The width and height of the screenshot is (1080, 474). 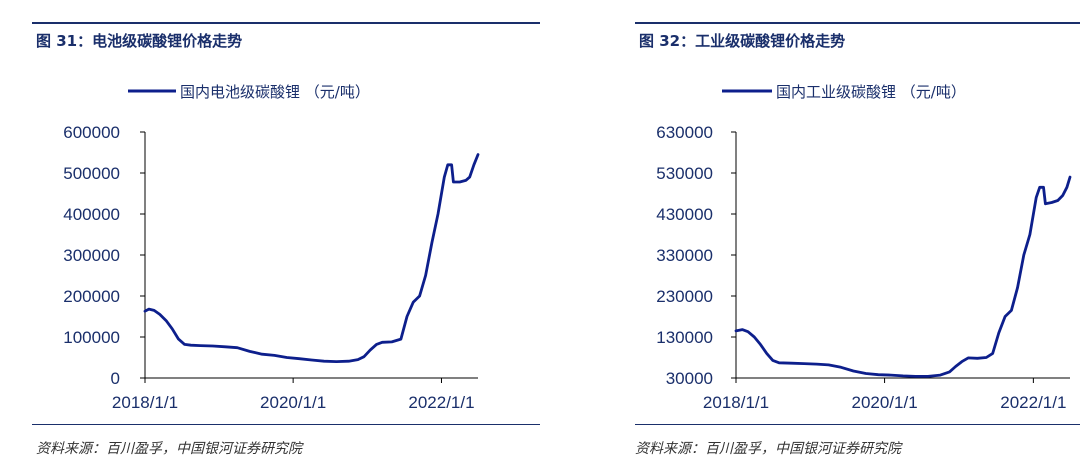 What do you see at coordinates (286, 40) in the screenshot?
I see `figure-header: 图 31：电池级碳酸锂价格走势` at bounding box center [286, 40].